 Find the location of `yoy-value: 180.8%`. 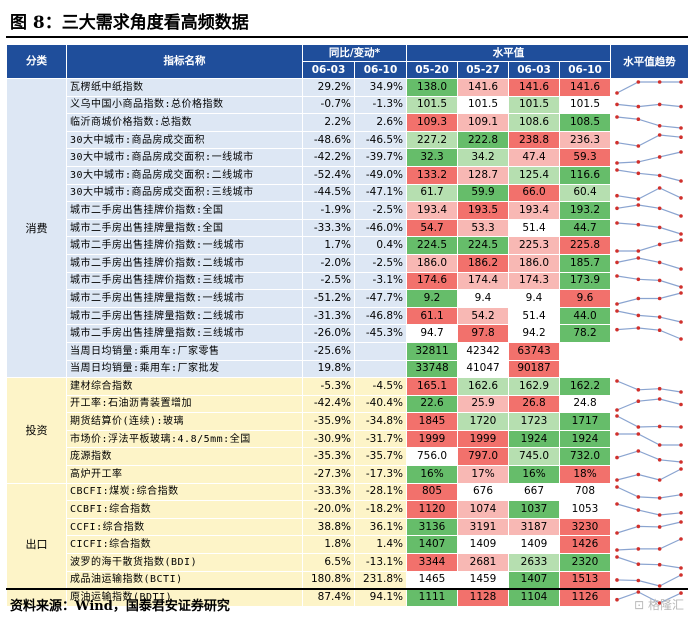

yoy-value: 180.8% is located at coordinates (328, 580).